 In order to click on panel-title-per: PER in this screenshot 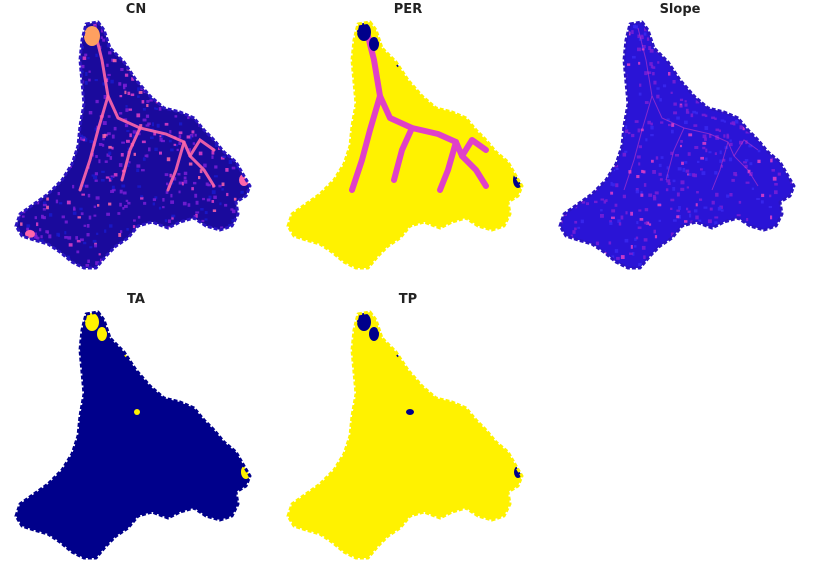, I will do `click(408, 9)`.